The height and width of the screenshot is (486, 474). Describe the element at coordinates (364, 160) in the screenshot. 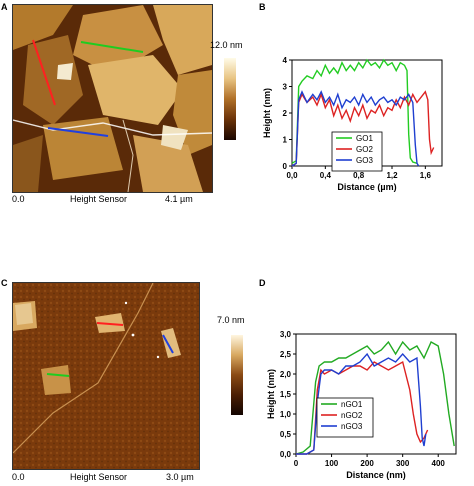

I see `legend-entry: GO3` at that location.